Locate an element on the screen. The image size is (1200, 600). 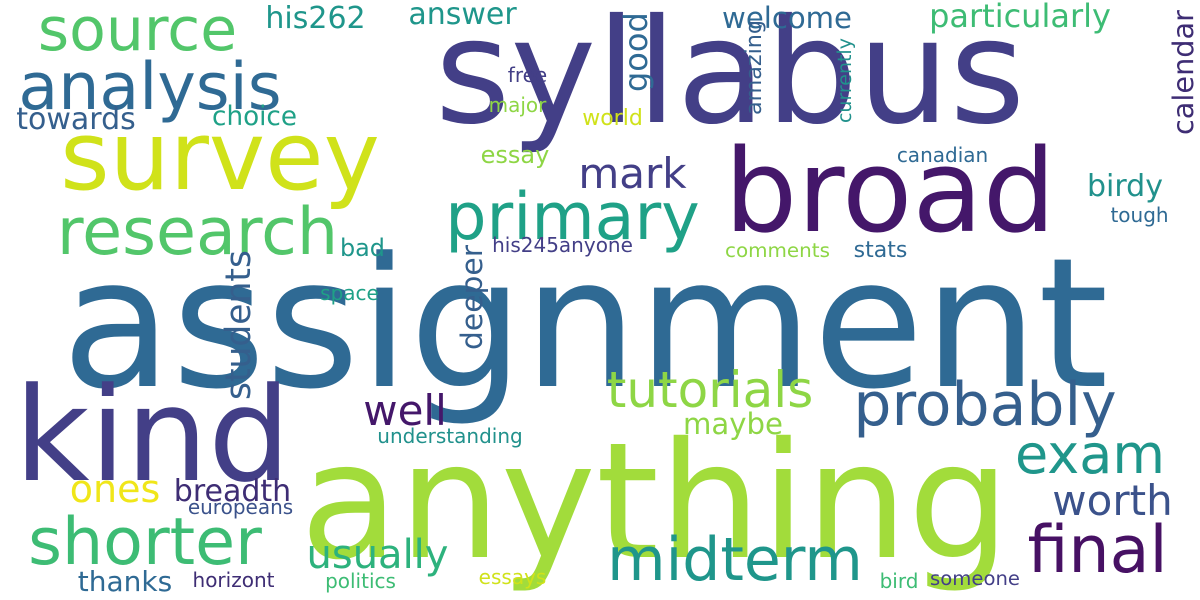
word-his245anyone: his245anyone is located at coordinates (562, 245).